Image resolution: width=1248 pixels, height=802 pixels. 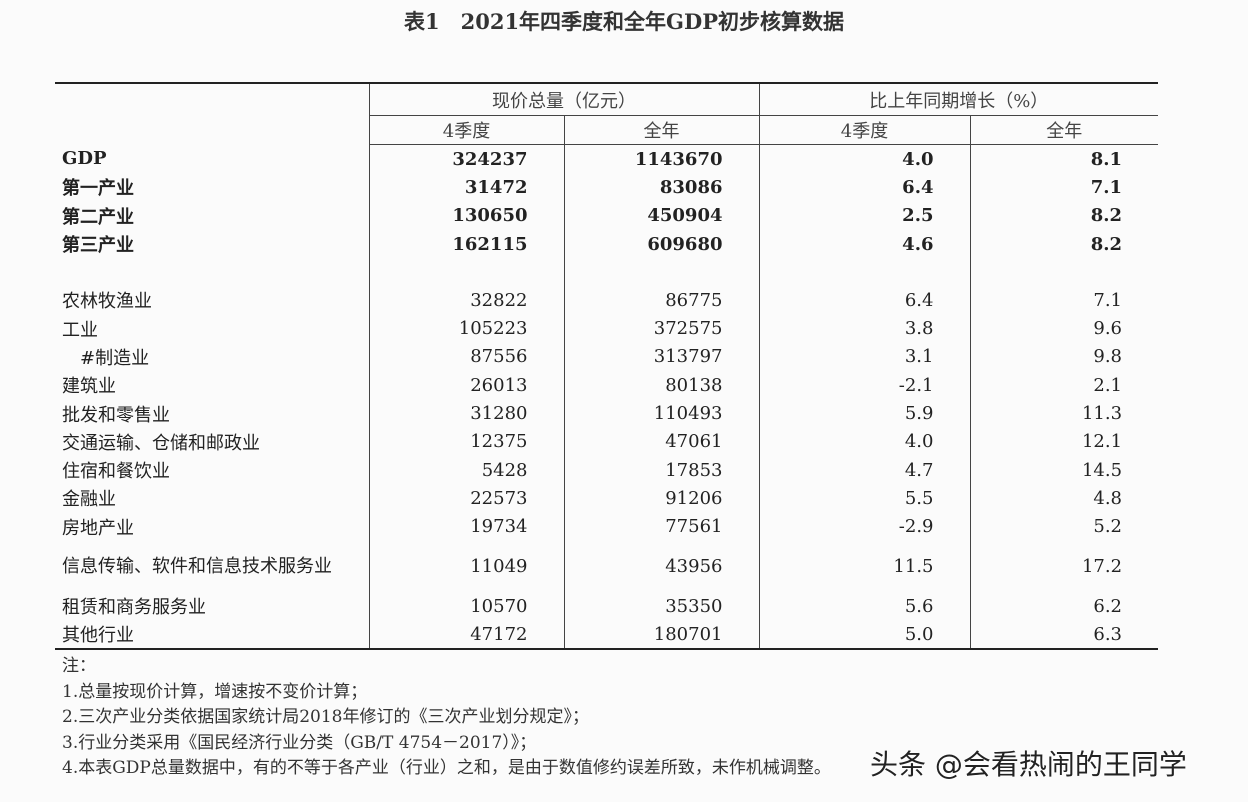 I want to click on spacer-row, so click(x=607, y=272).